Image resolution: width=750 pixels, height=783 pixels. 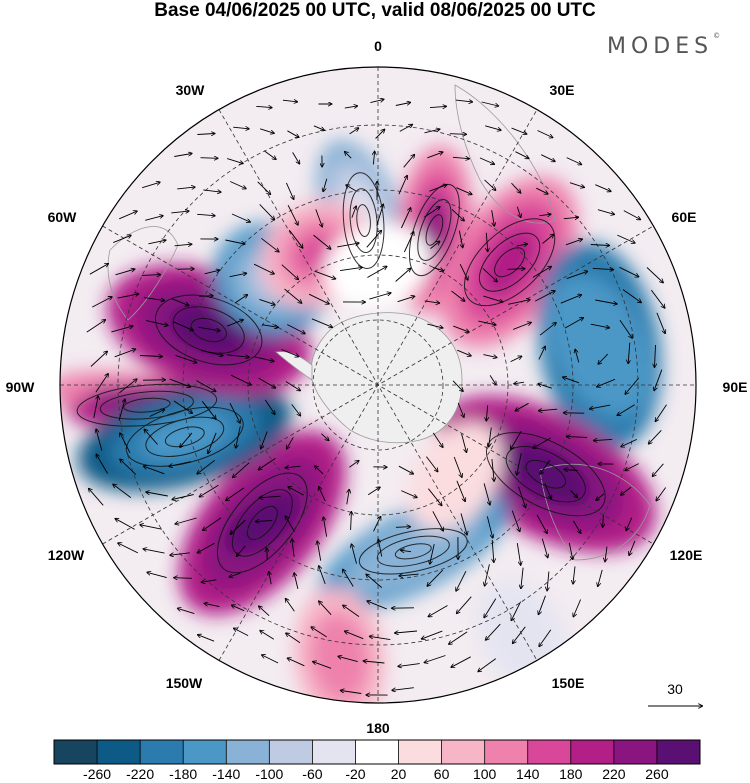 What do you see at coordinates (378, 46) in the screenshot?
I see `longitude-label: 0` at bounding box center [378, 46].